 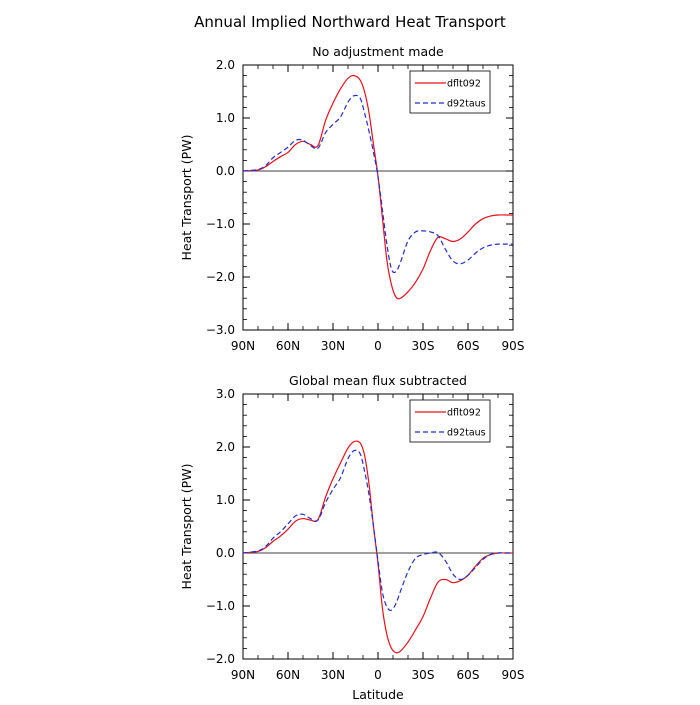 I want to click on y-tick-label: −3.0, so click(x=220, y=330).